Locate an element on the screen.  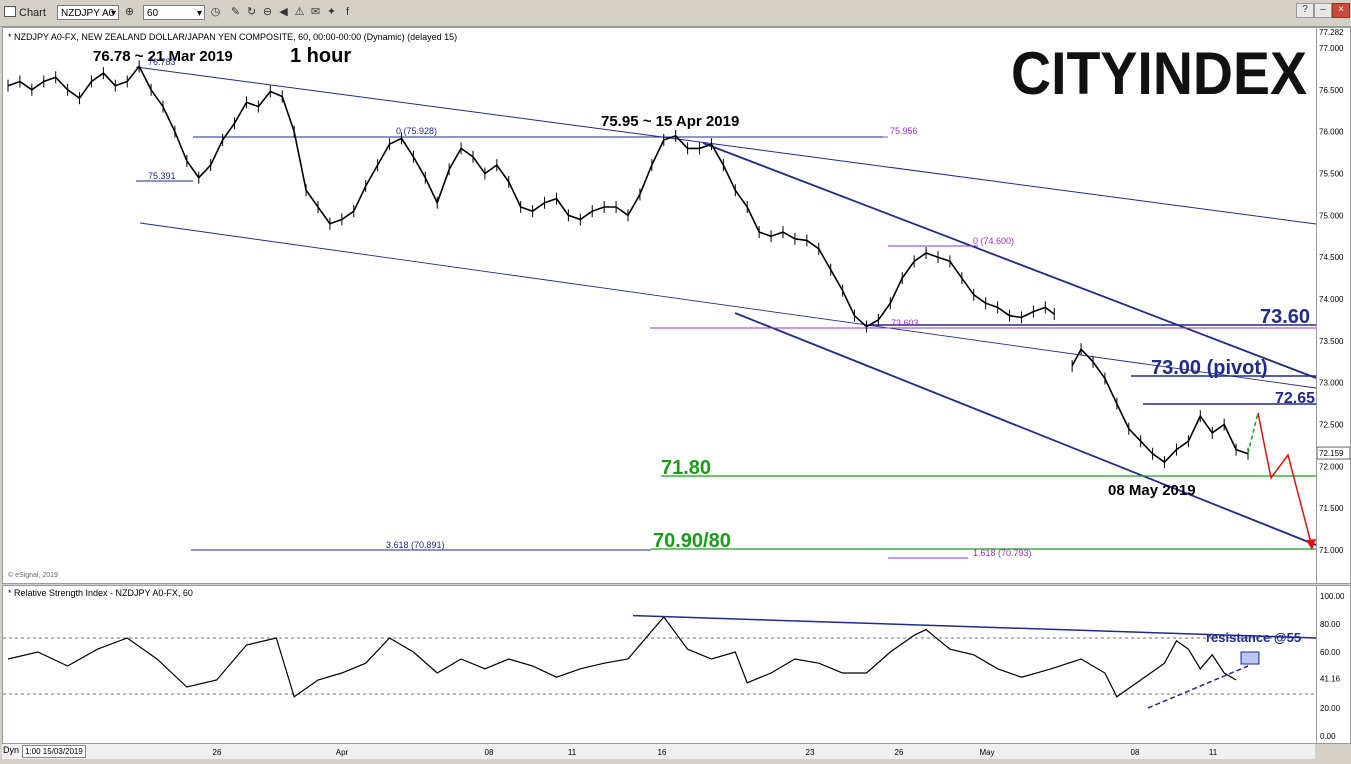
date-tick-label: May is located at coordinates (986, 752).